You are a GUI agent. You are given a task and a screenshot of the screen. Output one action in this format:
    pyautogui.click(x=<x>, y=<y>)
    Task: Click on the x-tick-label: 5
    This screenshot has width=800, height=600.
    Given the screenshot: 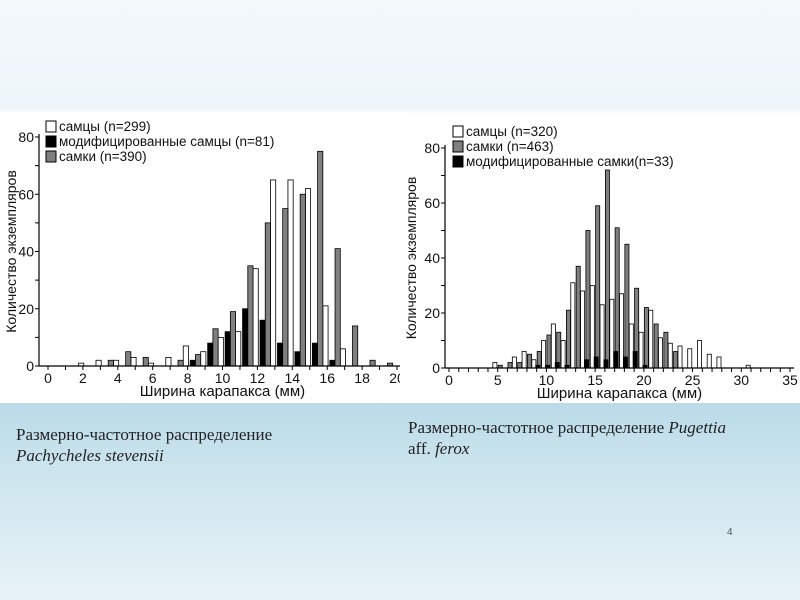 What is the action you would take?
    pyautogui.click(x=498, y=380)
    